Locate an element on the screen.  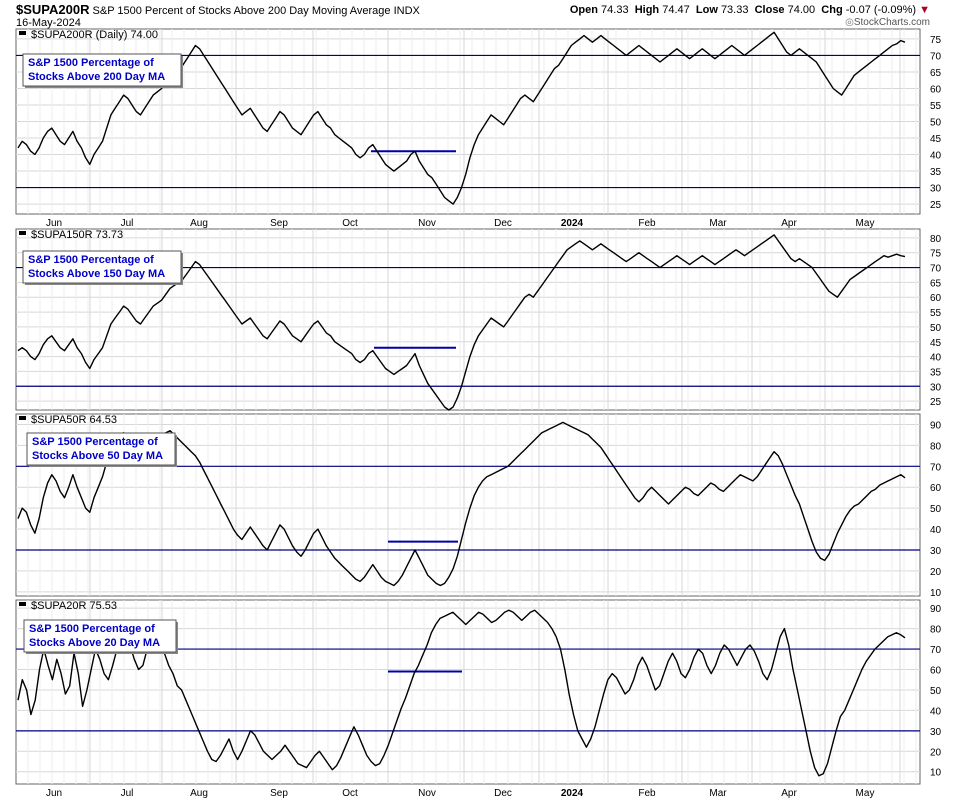
open-label: Open is located at coordinates (583, 10).